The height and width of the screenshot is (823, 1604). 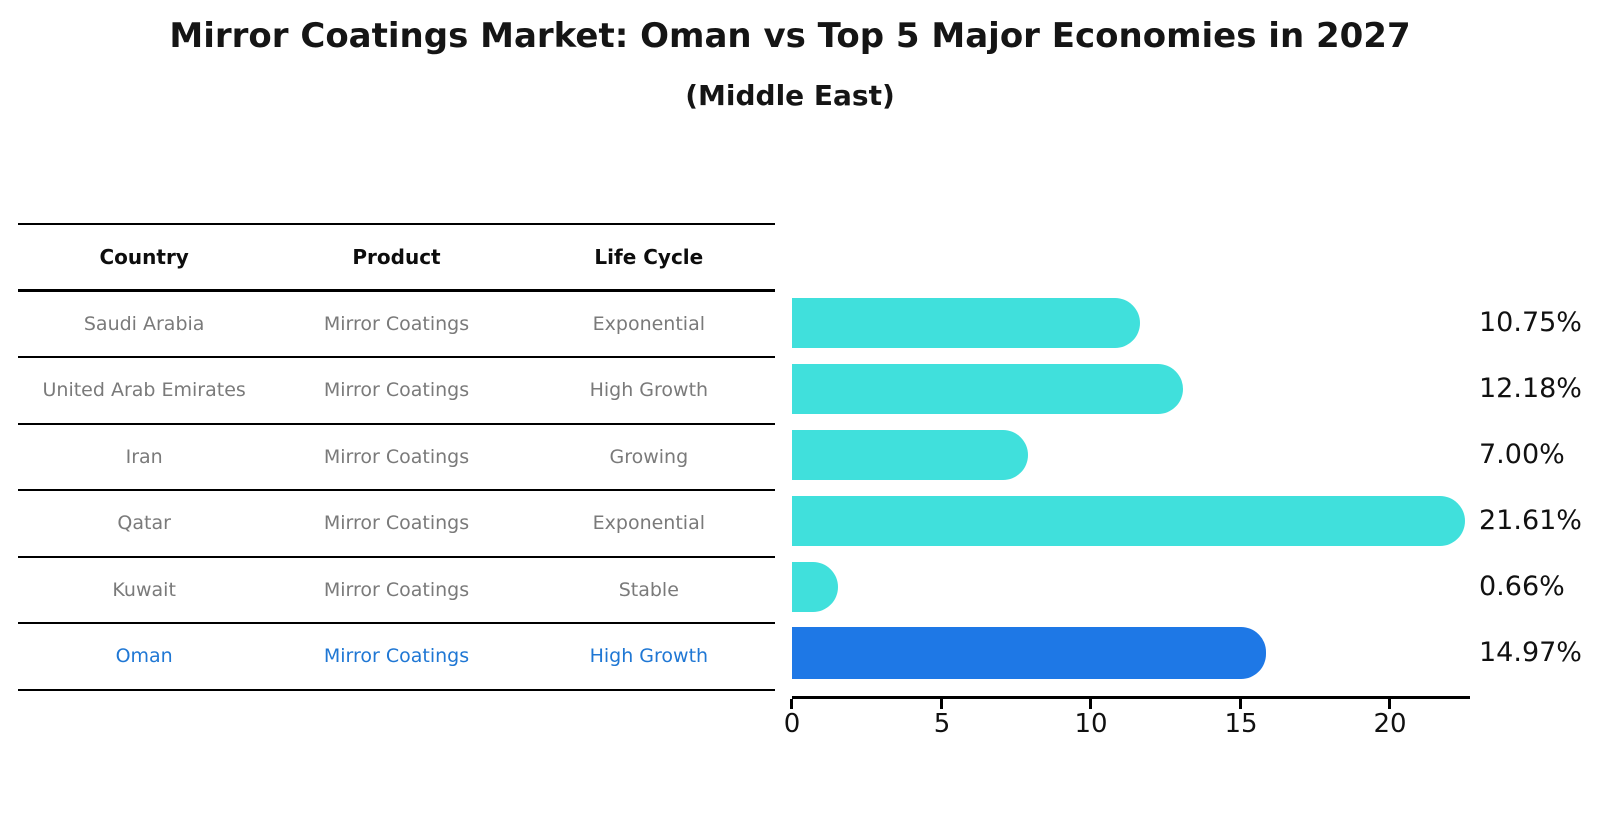 I want to click on country-cell: Kuwait, so click(x=144, y=589).